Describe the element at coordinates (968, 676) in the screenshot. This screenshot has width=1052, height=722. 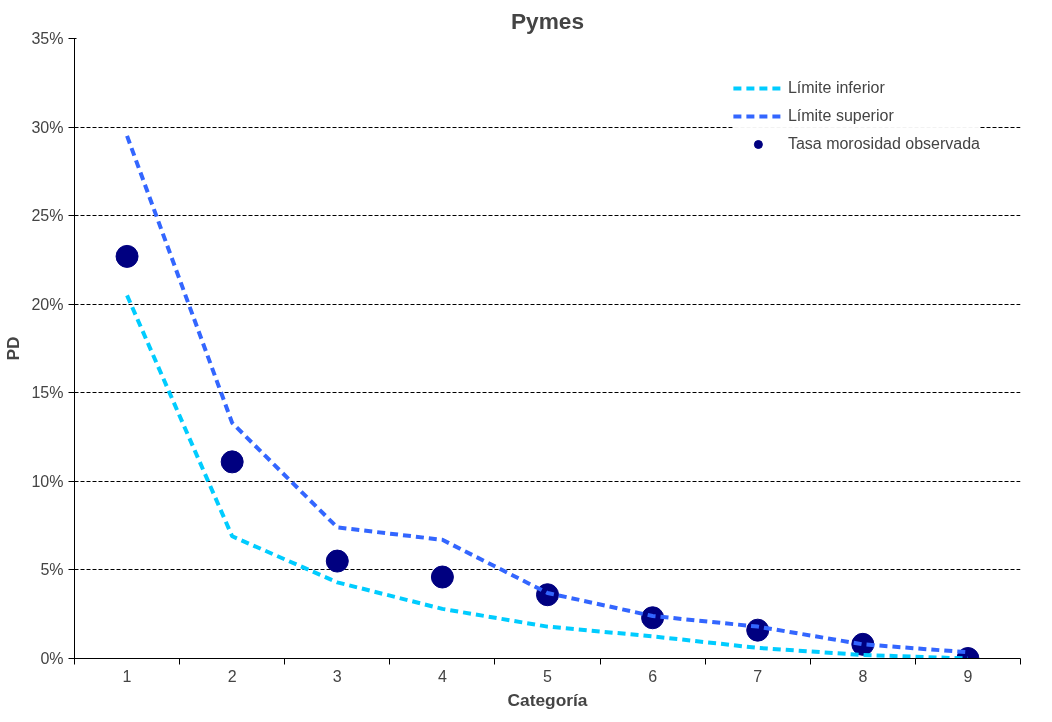
I see `x-tick-label: 9` at that location.